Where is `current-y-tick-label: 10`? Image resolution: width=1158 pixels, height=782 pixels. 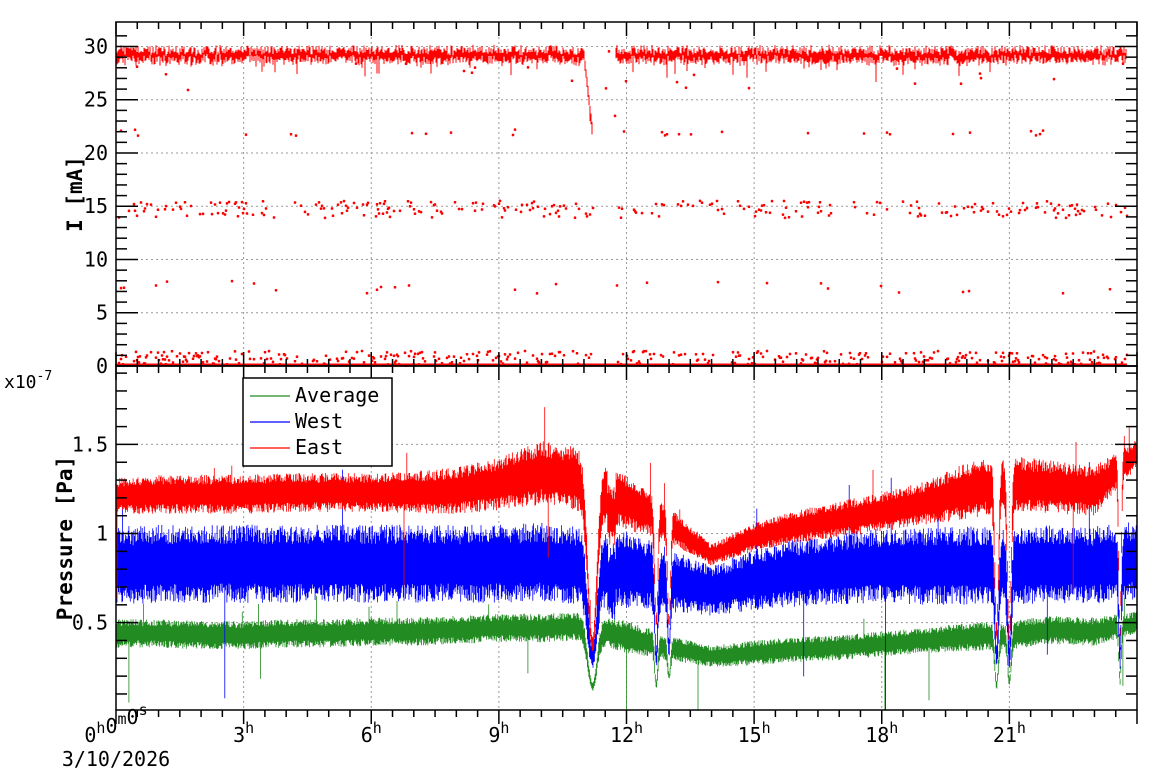 current-y-tick-label: 10 is located at coordinates (96, 259).